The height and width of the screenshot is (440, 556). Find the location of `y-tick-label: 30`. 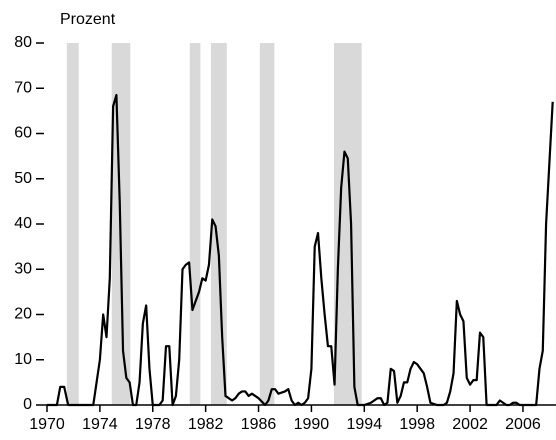

y-tick-label: 30 is located at coordinates (23, 268).